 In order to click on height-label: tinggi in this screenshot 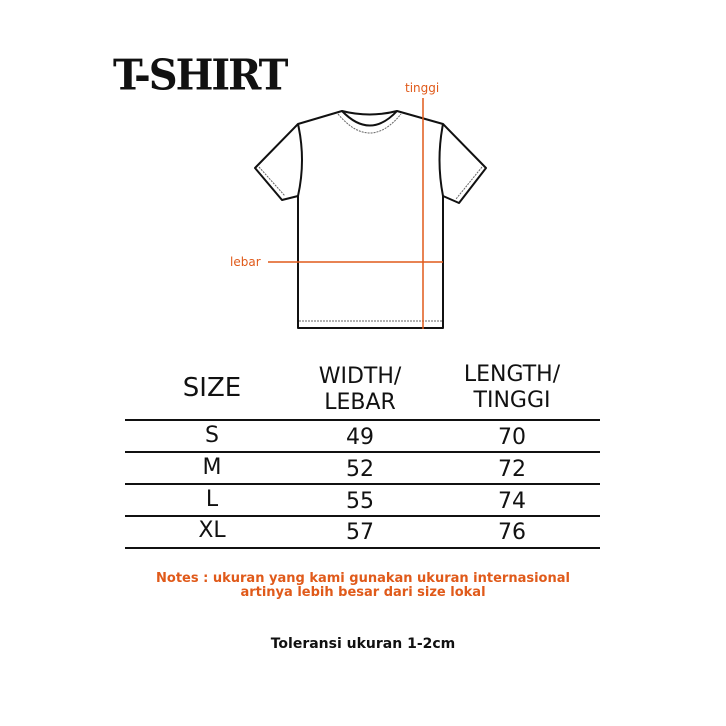, I will do `click(422, 88)`.